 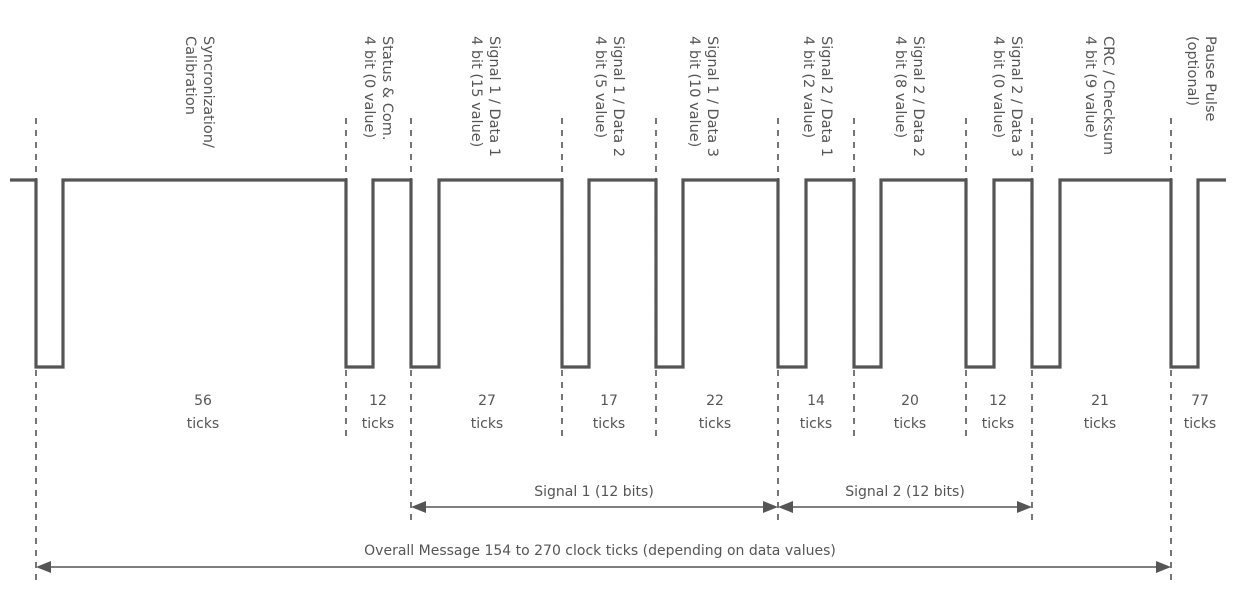 What do you see at coordinates (378, 88) in the screenshot?
I see `segment-label-status: Status & Com. 4 bit (0 value)` at bounding box center [378, 88].